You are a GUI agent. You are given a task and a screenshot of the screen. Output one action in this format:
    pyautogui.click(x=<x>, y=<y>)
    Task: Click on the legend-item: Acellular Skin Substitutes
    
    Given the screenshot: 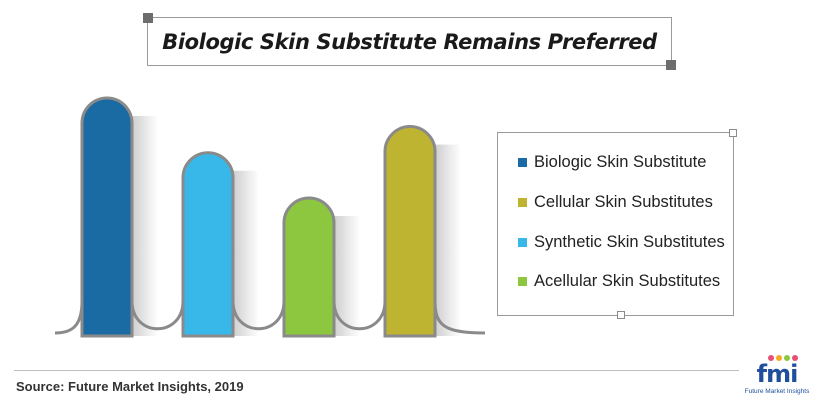 What is the action you would take?
    pyautogui.click(x=619, y=281)
    